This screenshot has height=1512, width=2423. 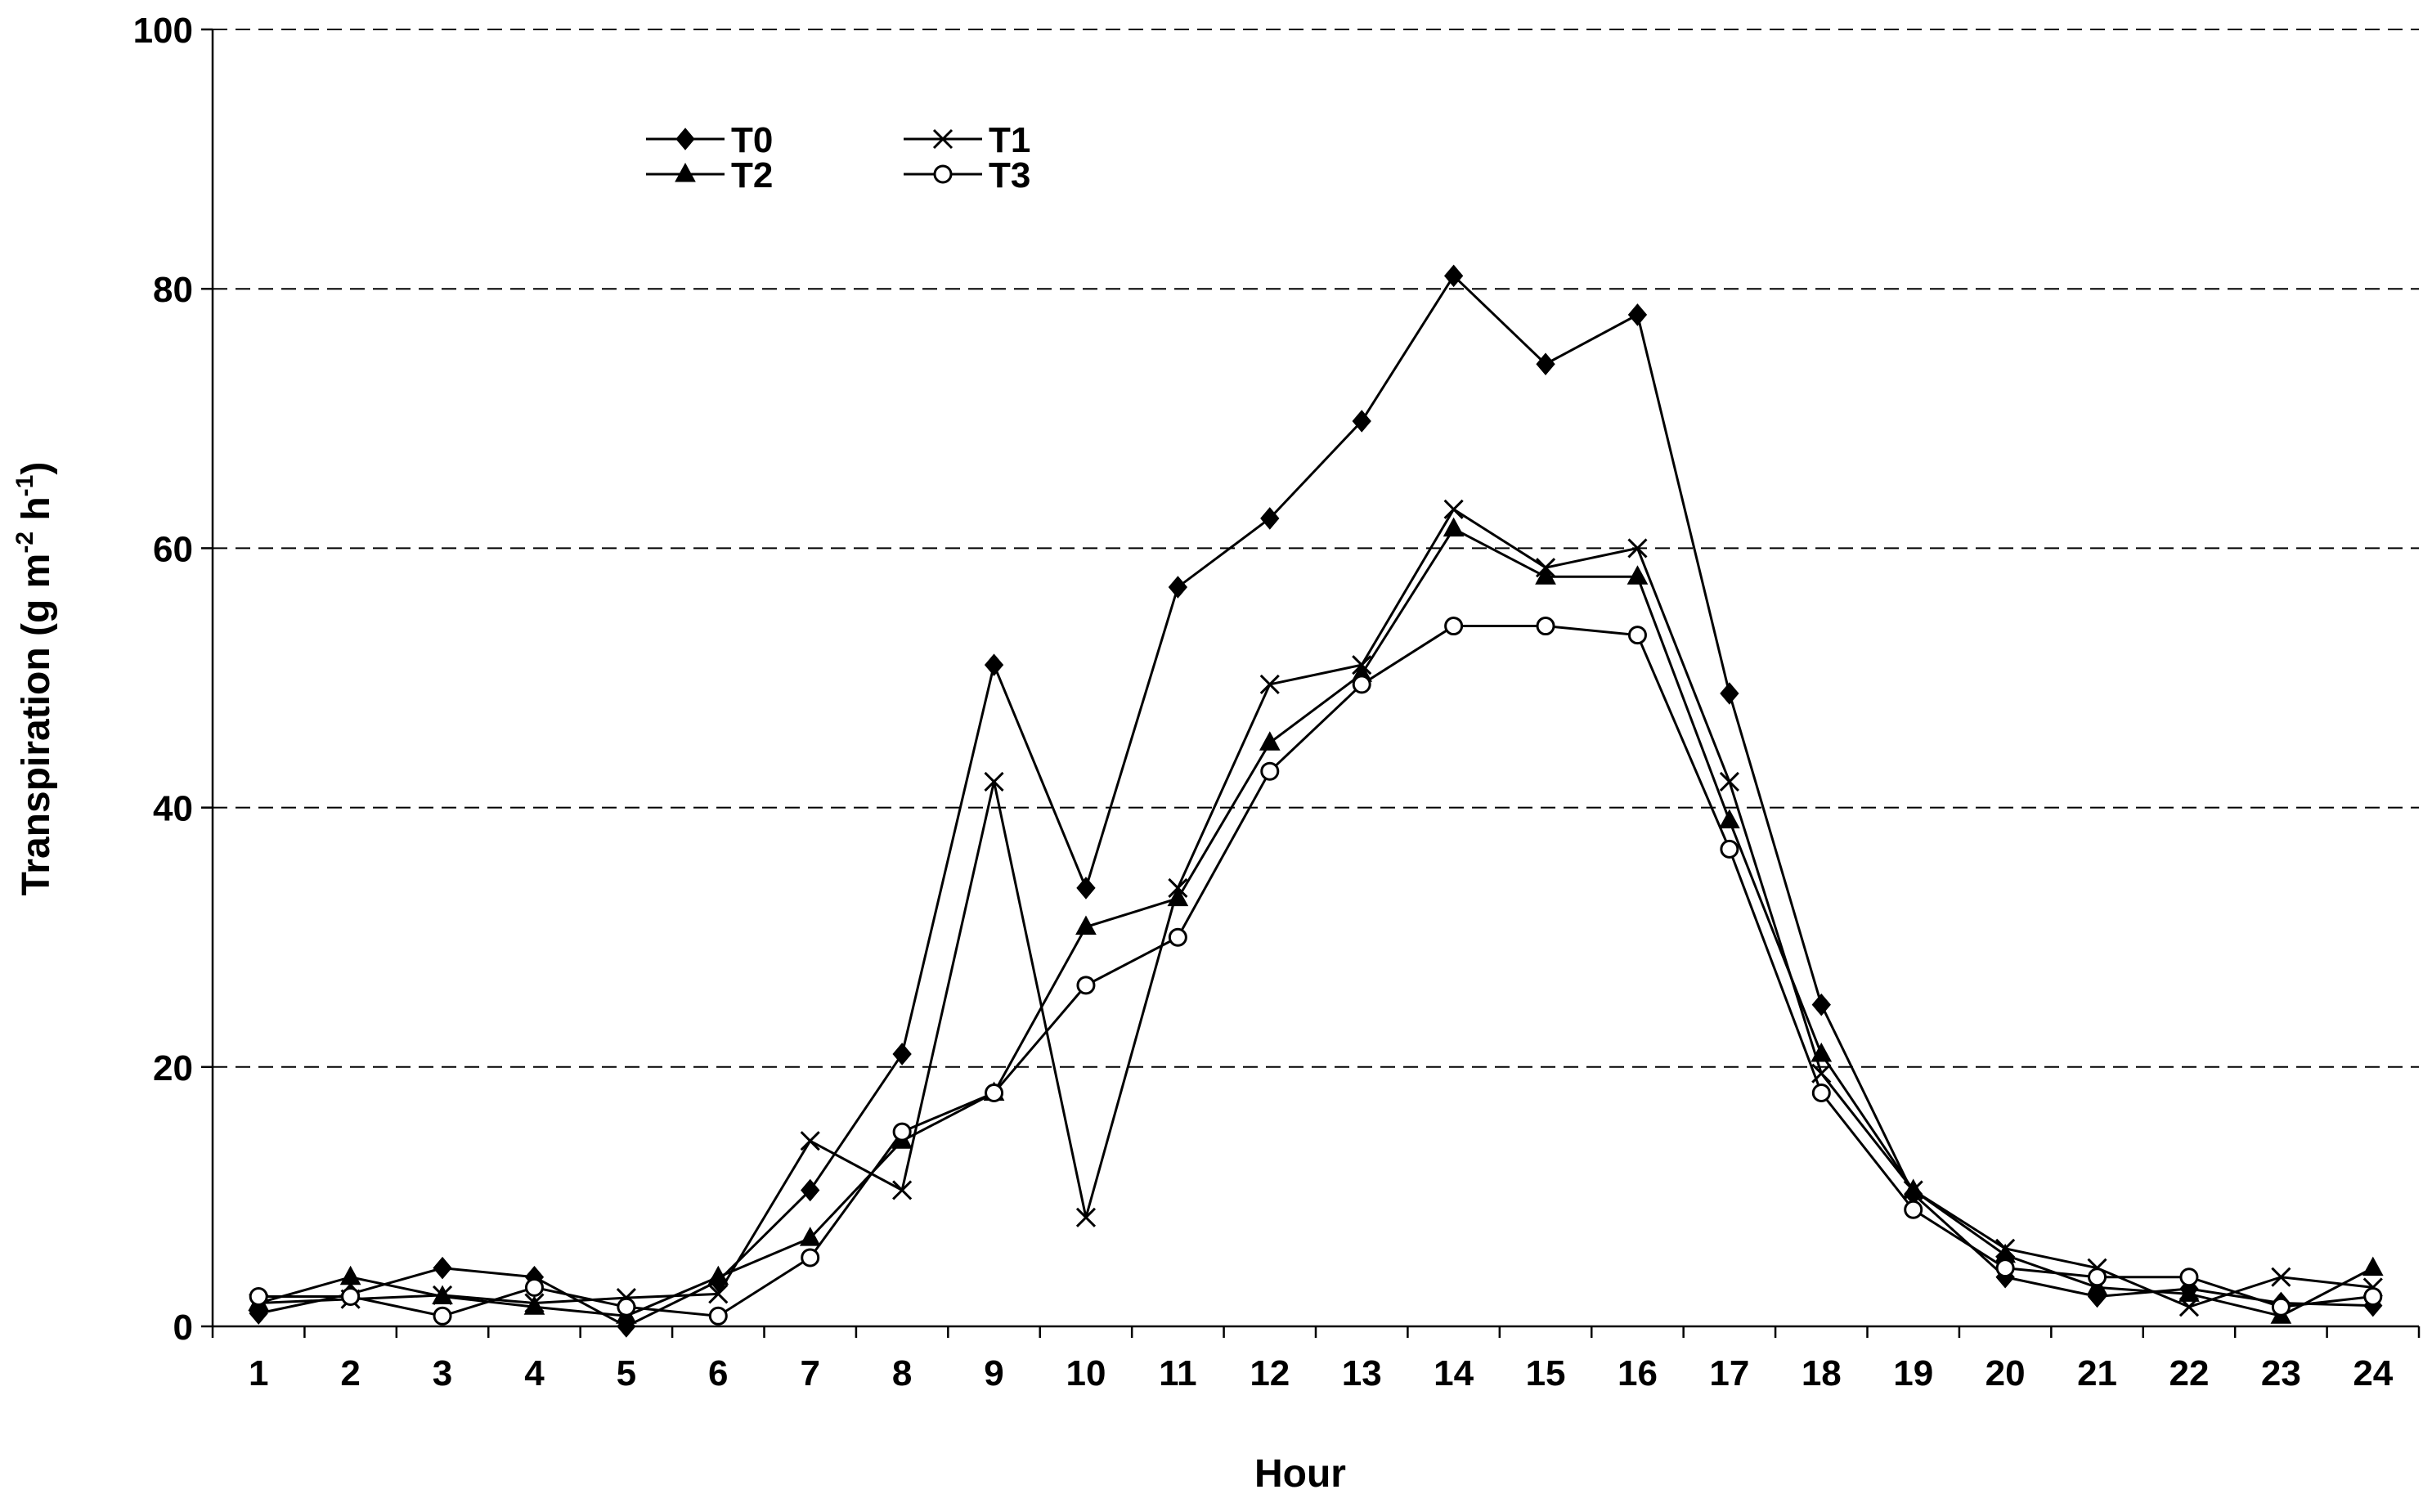 I want to click on x-tick-label: 21, so click(x=2097, y=1373).